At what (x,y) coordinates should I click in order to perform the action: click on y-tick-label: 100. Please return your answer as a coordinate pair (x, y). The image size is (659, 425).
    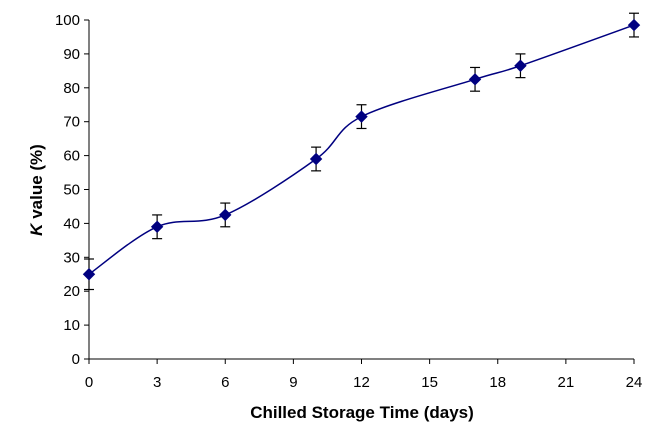
    Looking at the image, I should click on (67, 20).